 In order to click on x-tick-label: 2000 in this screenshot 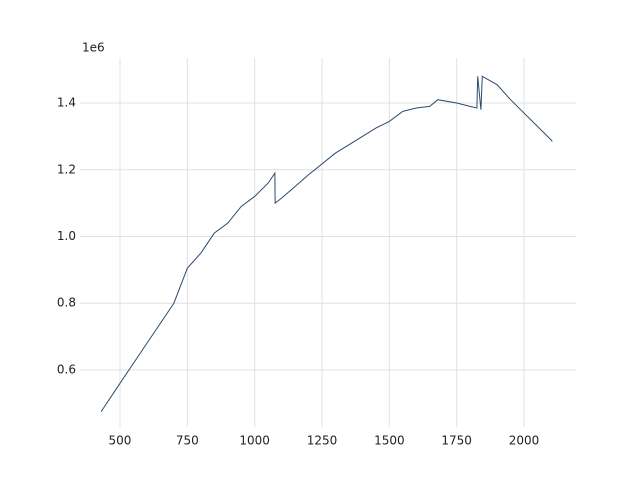, I will do `click(524, 441)`.